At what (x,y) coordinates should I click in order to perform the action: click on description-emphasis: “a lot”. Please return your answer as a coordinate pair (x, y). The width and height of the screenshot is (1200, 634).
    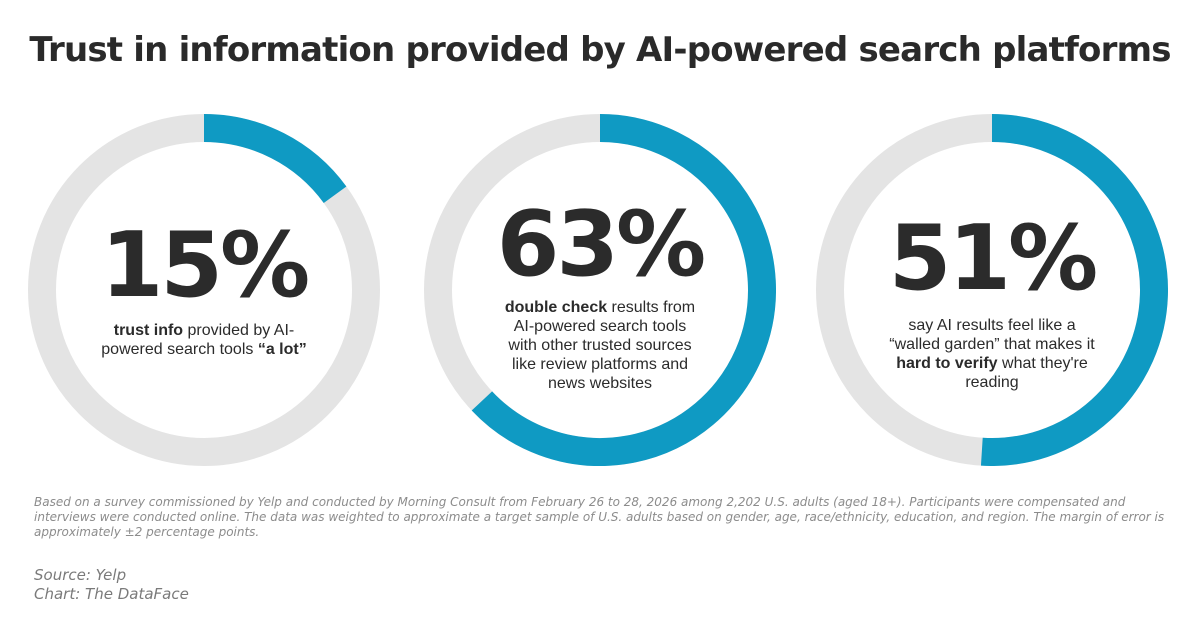
    Looking at the image, I should click on (282, 349).